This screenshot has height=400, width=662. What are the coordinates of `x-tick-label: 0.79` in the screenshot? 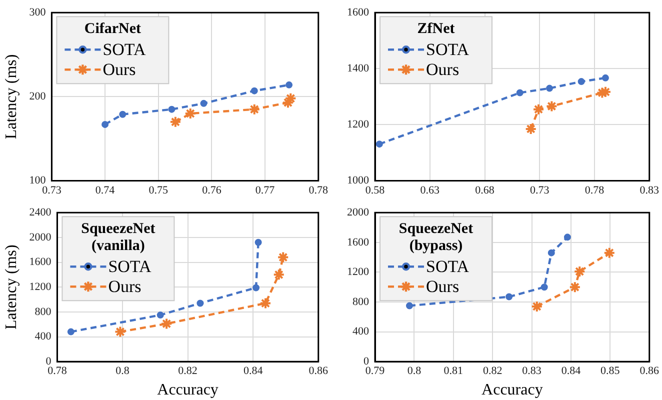 It's located at (375, 371).